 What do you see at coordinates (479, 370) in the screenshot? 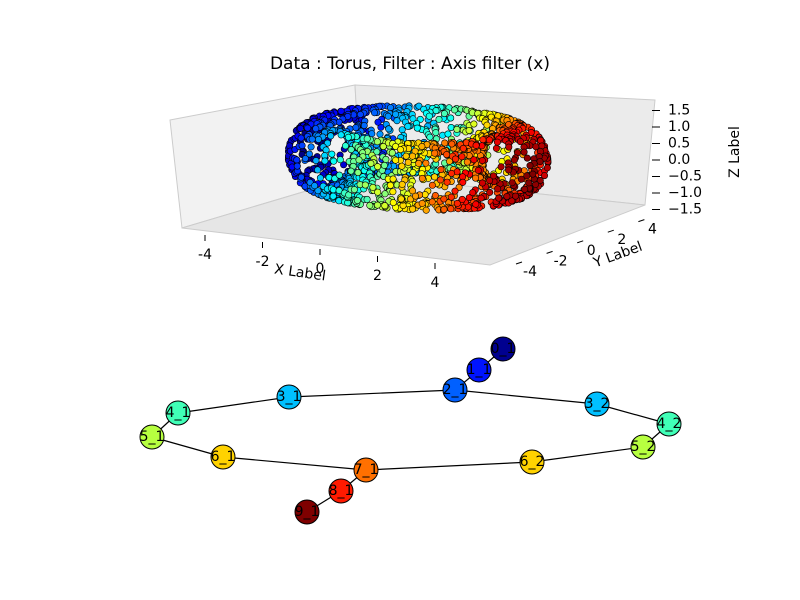
I see `node-label: 1_1` at bounding box center [479, 370].